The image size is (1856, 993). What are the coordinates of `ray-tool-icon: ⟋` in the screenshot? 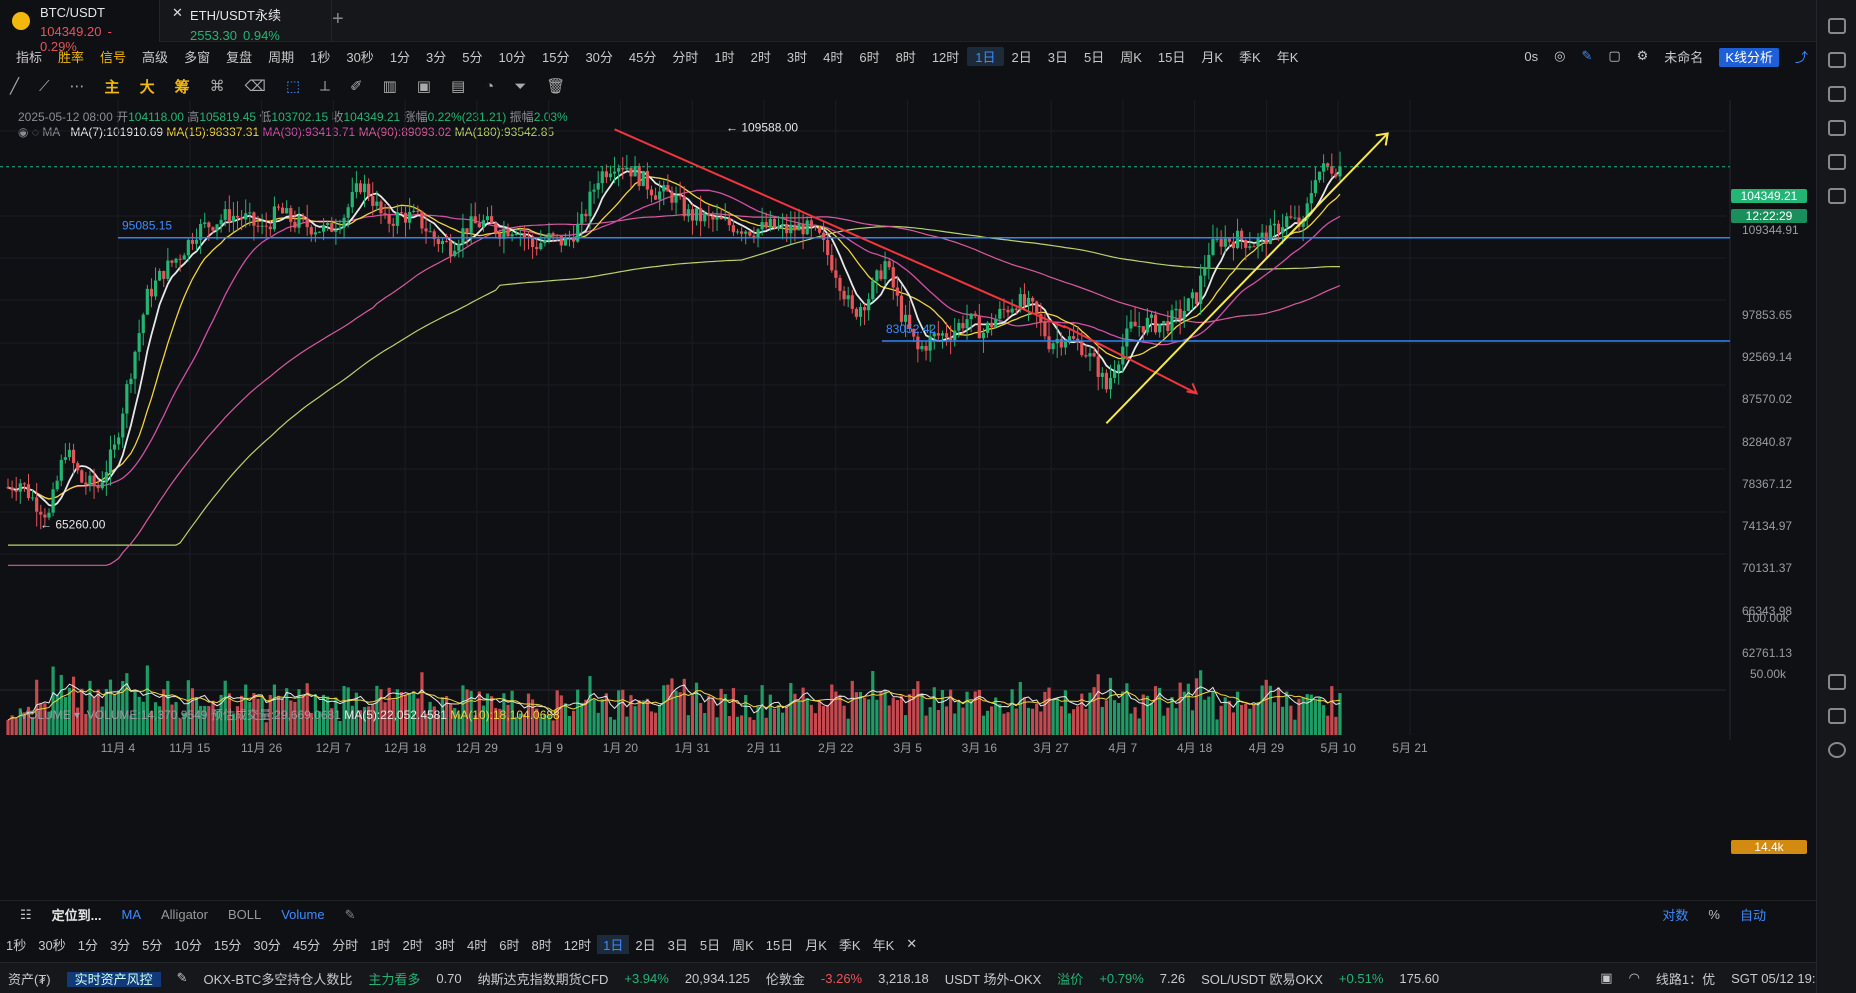 It's located at (44, 86).